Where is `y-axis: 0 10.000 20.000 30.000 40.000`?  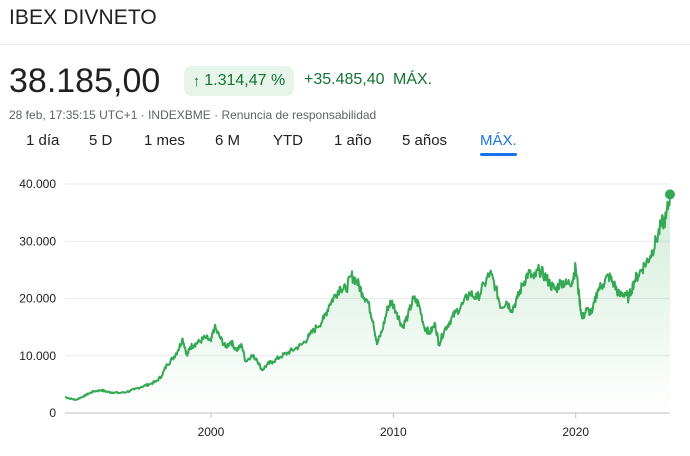
y-axis: 0 10.000 20.000 30.000 40.000 is located at coordinates (37, 298).